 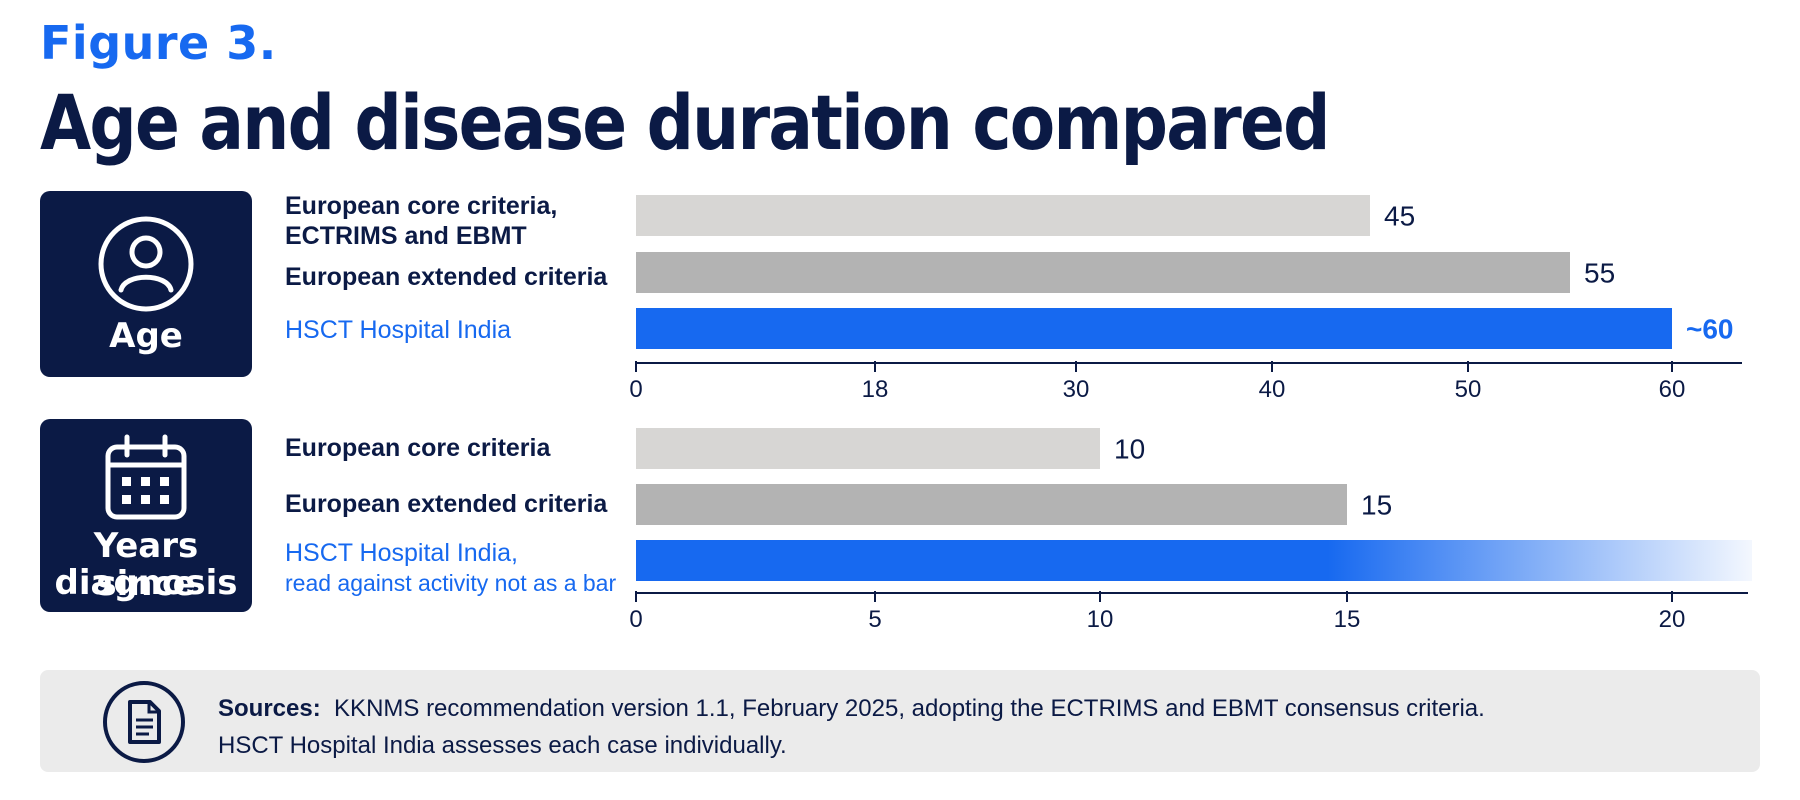 What do you see at coordinates (451, 583) in the screenshot?
I see `years-row-label-india-line2: read against activity not as a bar` at bounding box center [451, 583].